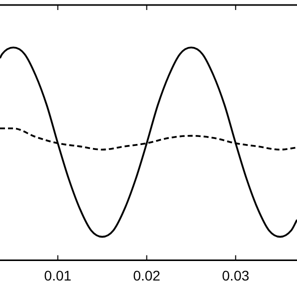 This screenshot has width=297, height=297. I want to click on x-tick-label: 0.01, so click(58, 275).